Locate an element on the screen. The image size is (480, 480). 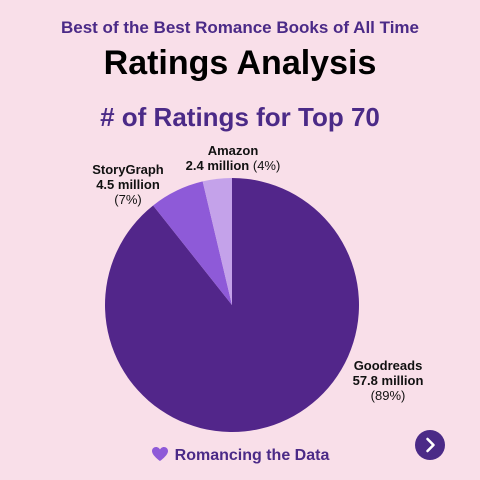
page-title: Ratings Analysis is located at coordinates (240, 63).